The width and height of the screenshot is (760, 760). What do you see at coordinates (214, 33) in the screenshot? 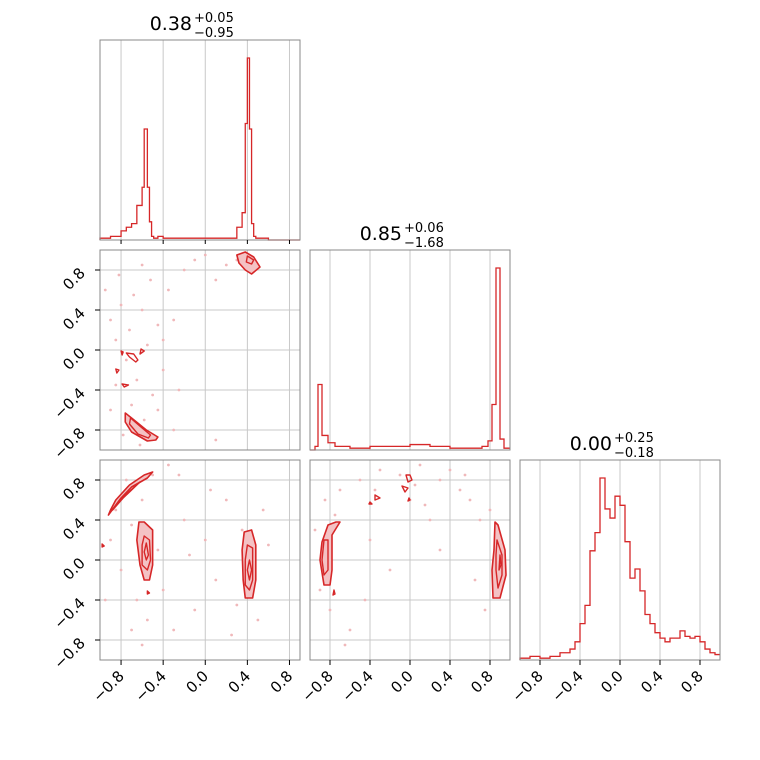
I see `title-1-minus: −0.95` at bounding box center [214, 33].